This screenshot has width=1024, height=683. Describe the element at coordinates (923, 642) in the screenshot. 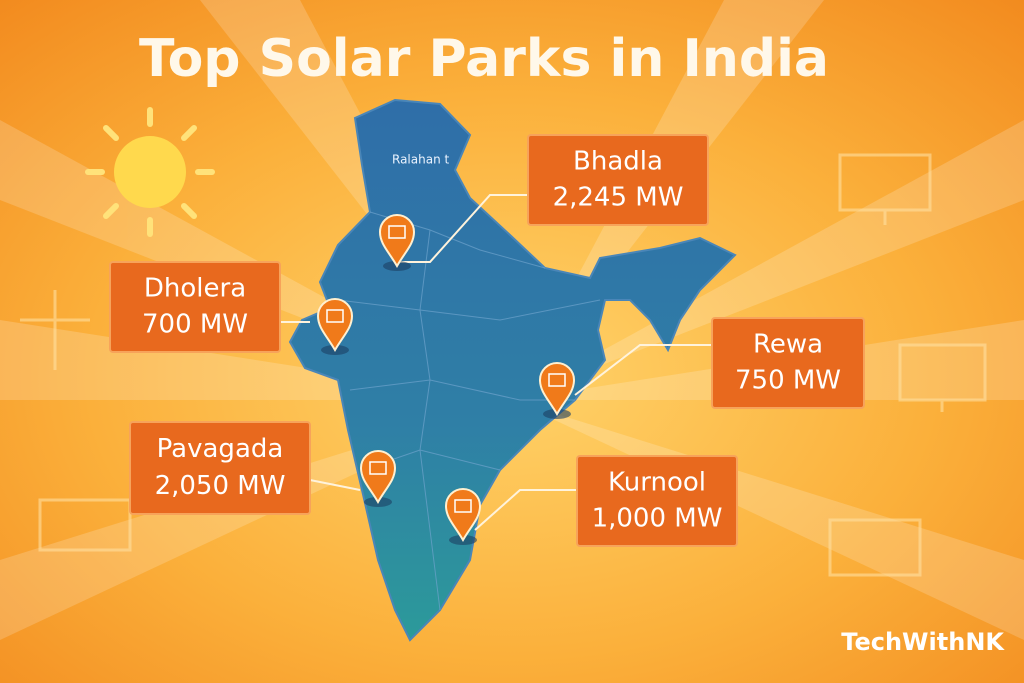

I see `brand: TechWithNK` at that location.